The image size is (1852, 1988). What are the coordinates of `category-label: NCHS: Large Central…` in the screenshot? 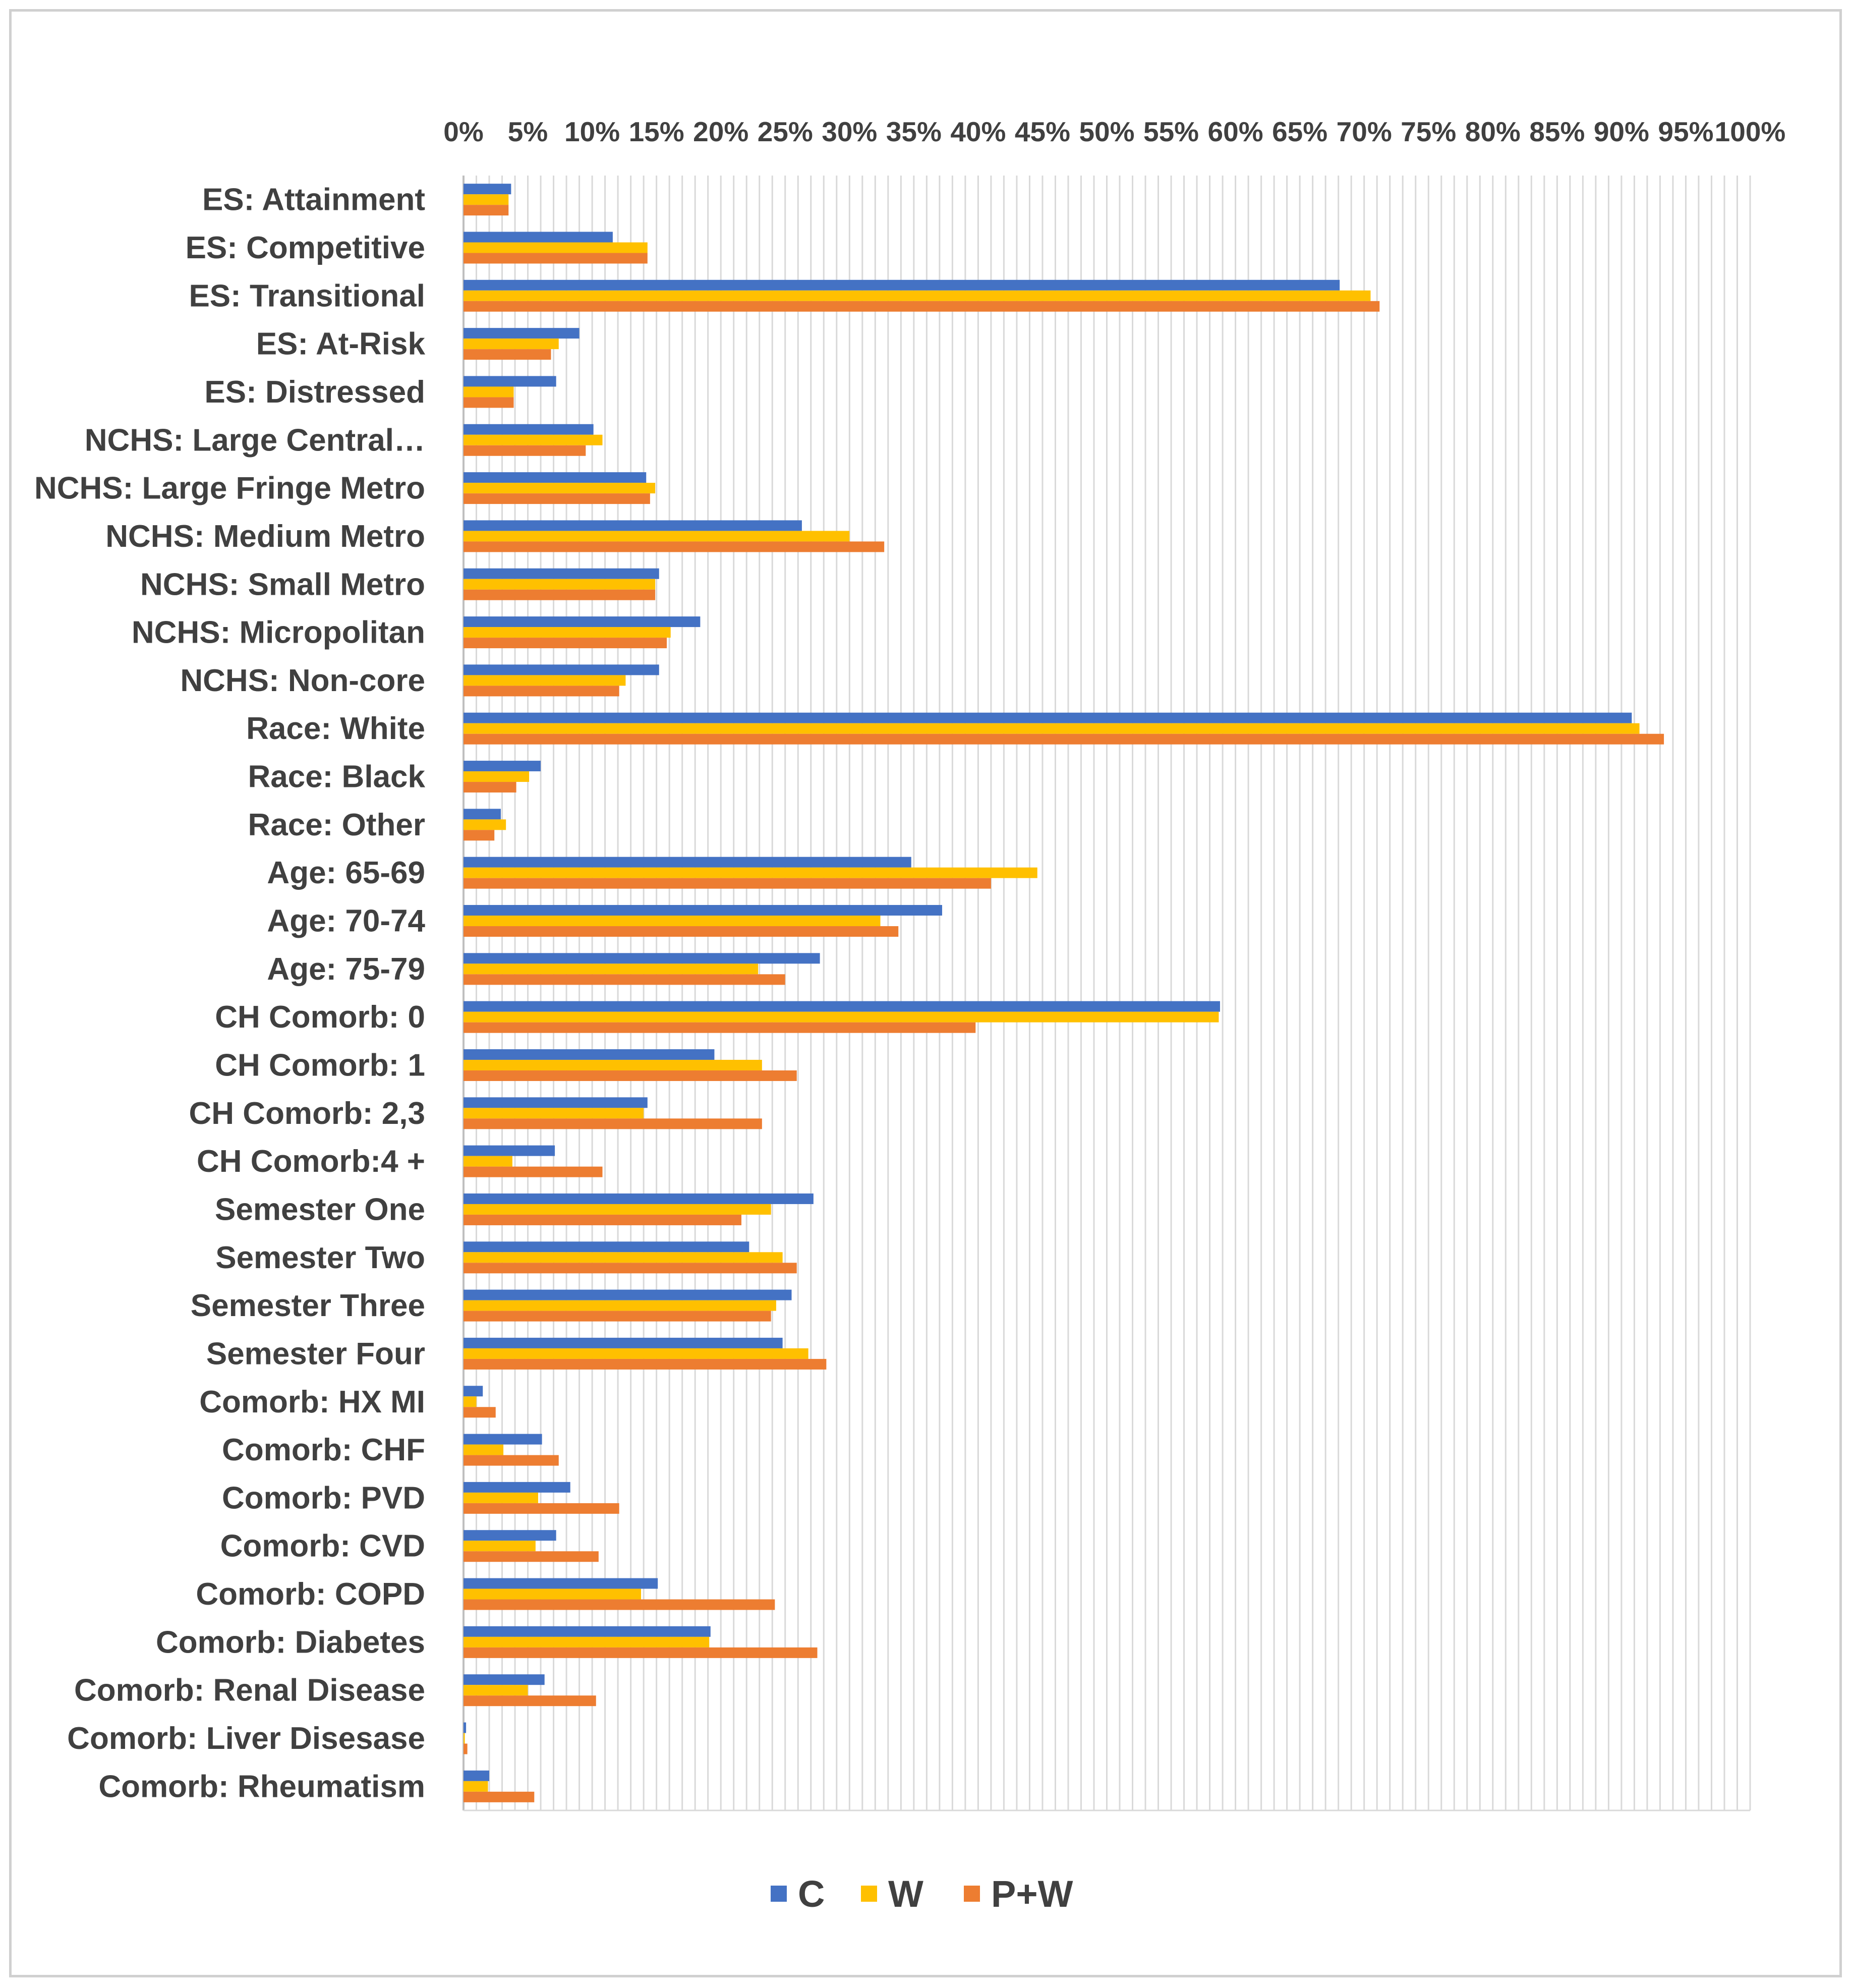 It's located at (255, 440).